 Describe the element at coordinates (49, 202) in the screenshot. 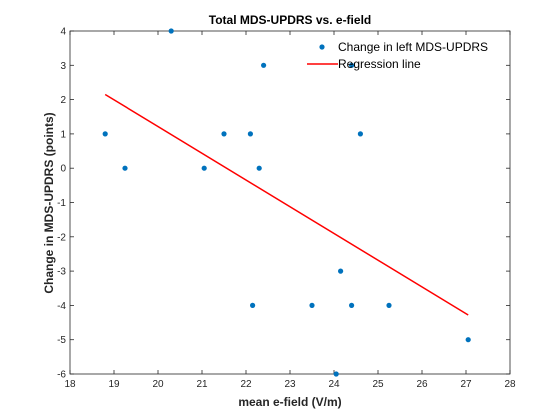

I see `y-axis-label: Change in MDS-UPDRS (points)` at that location.